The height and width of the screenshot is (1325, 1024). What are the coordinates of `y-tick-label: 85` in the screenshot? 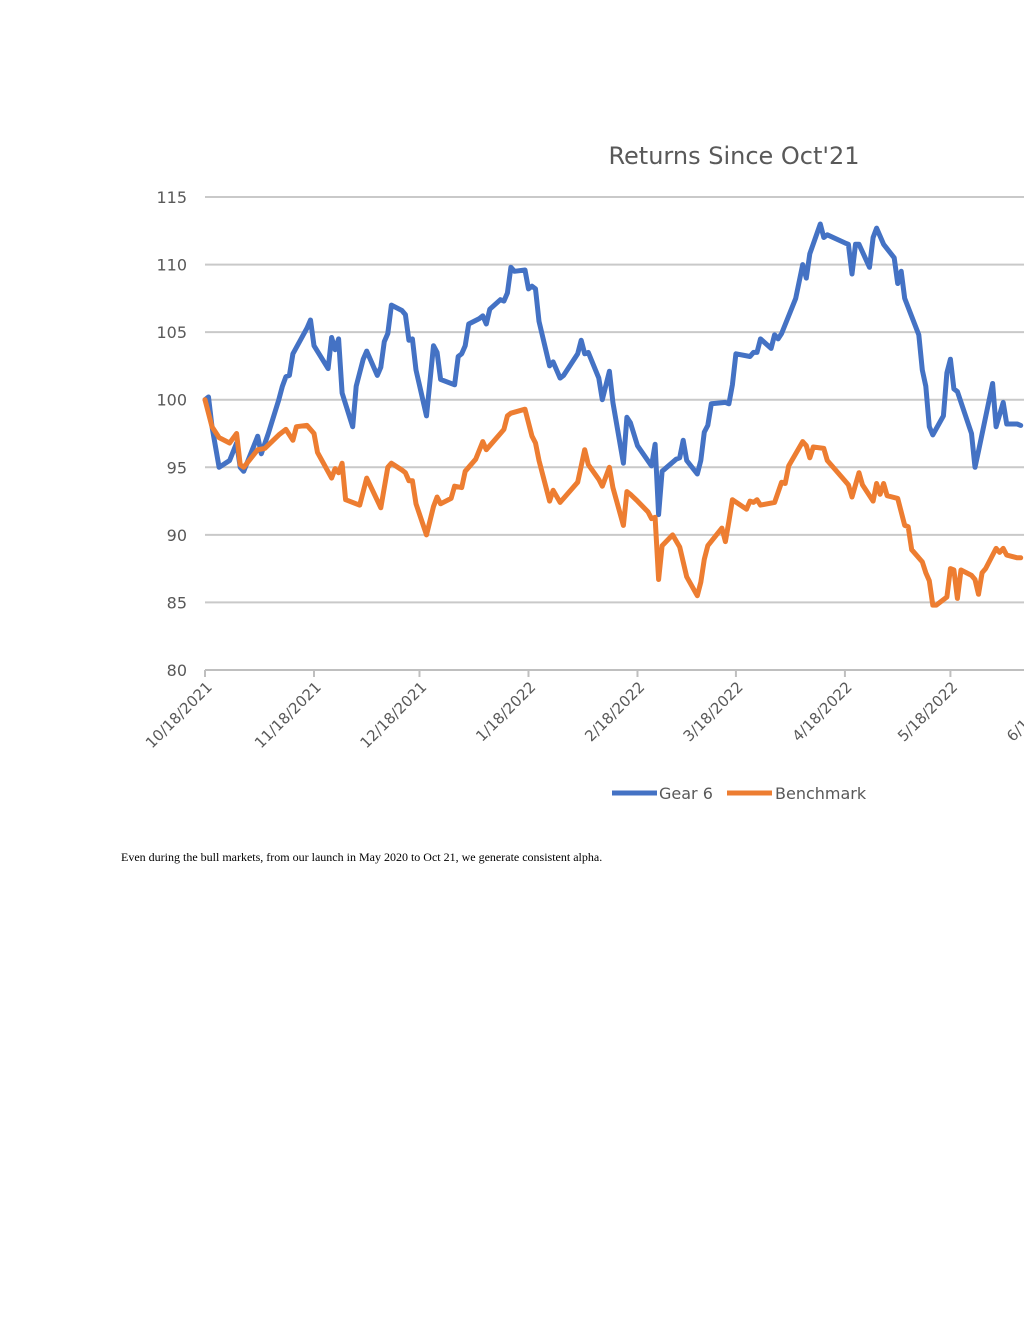 It's located at (177, 602).